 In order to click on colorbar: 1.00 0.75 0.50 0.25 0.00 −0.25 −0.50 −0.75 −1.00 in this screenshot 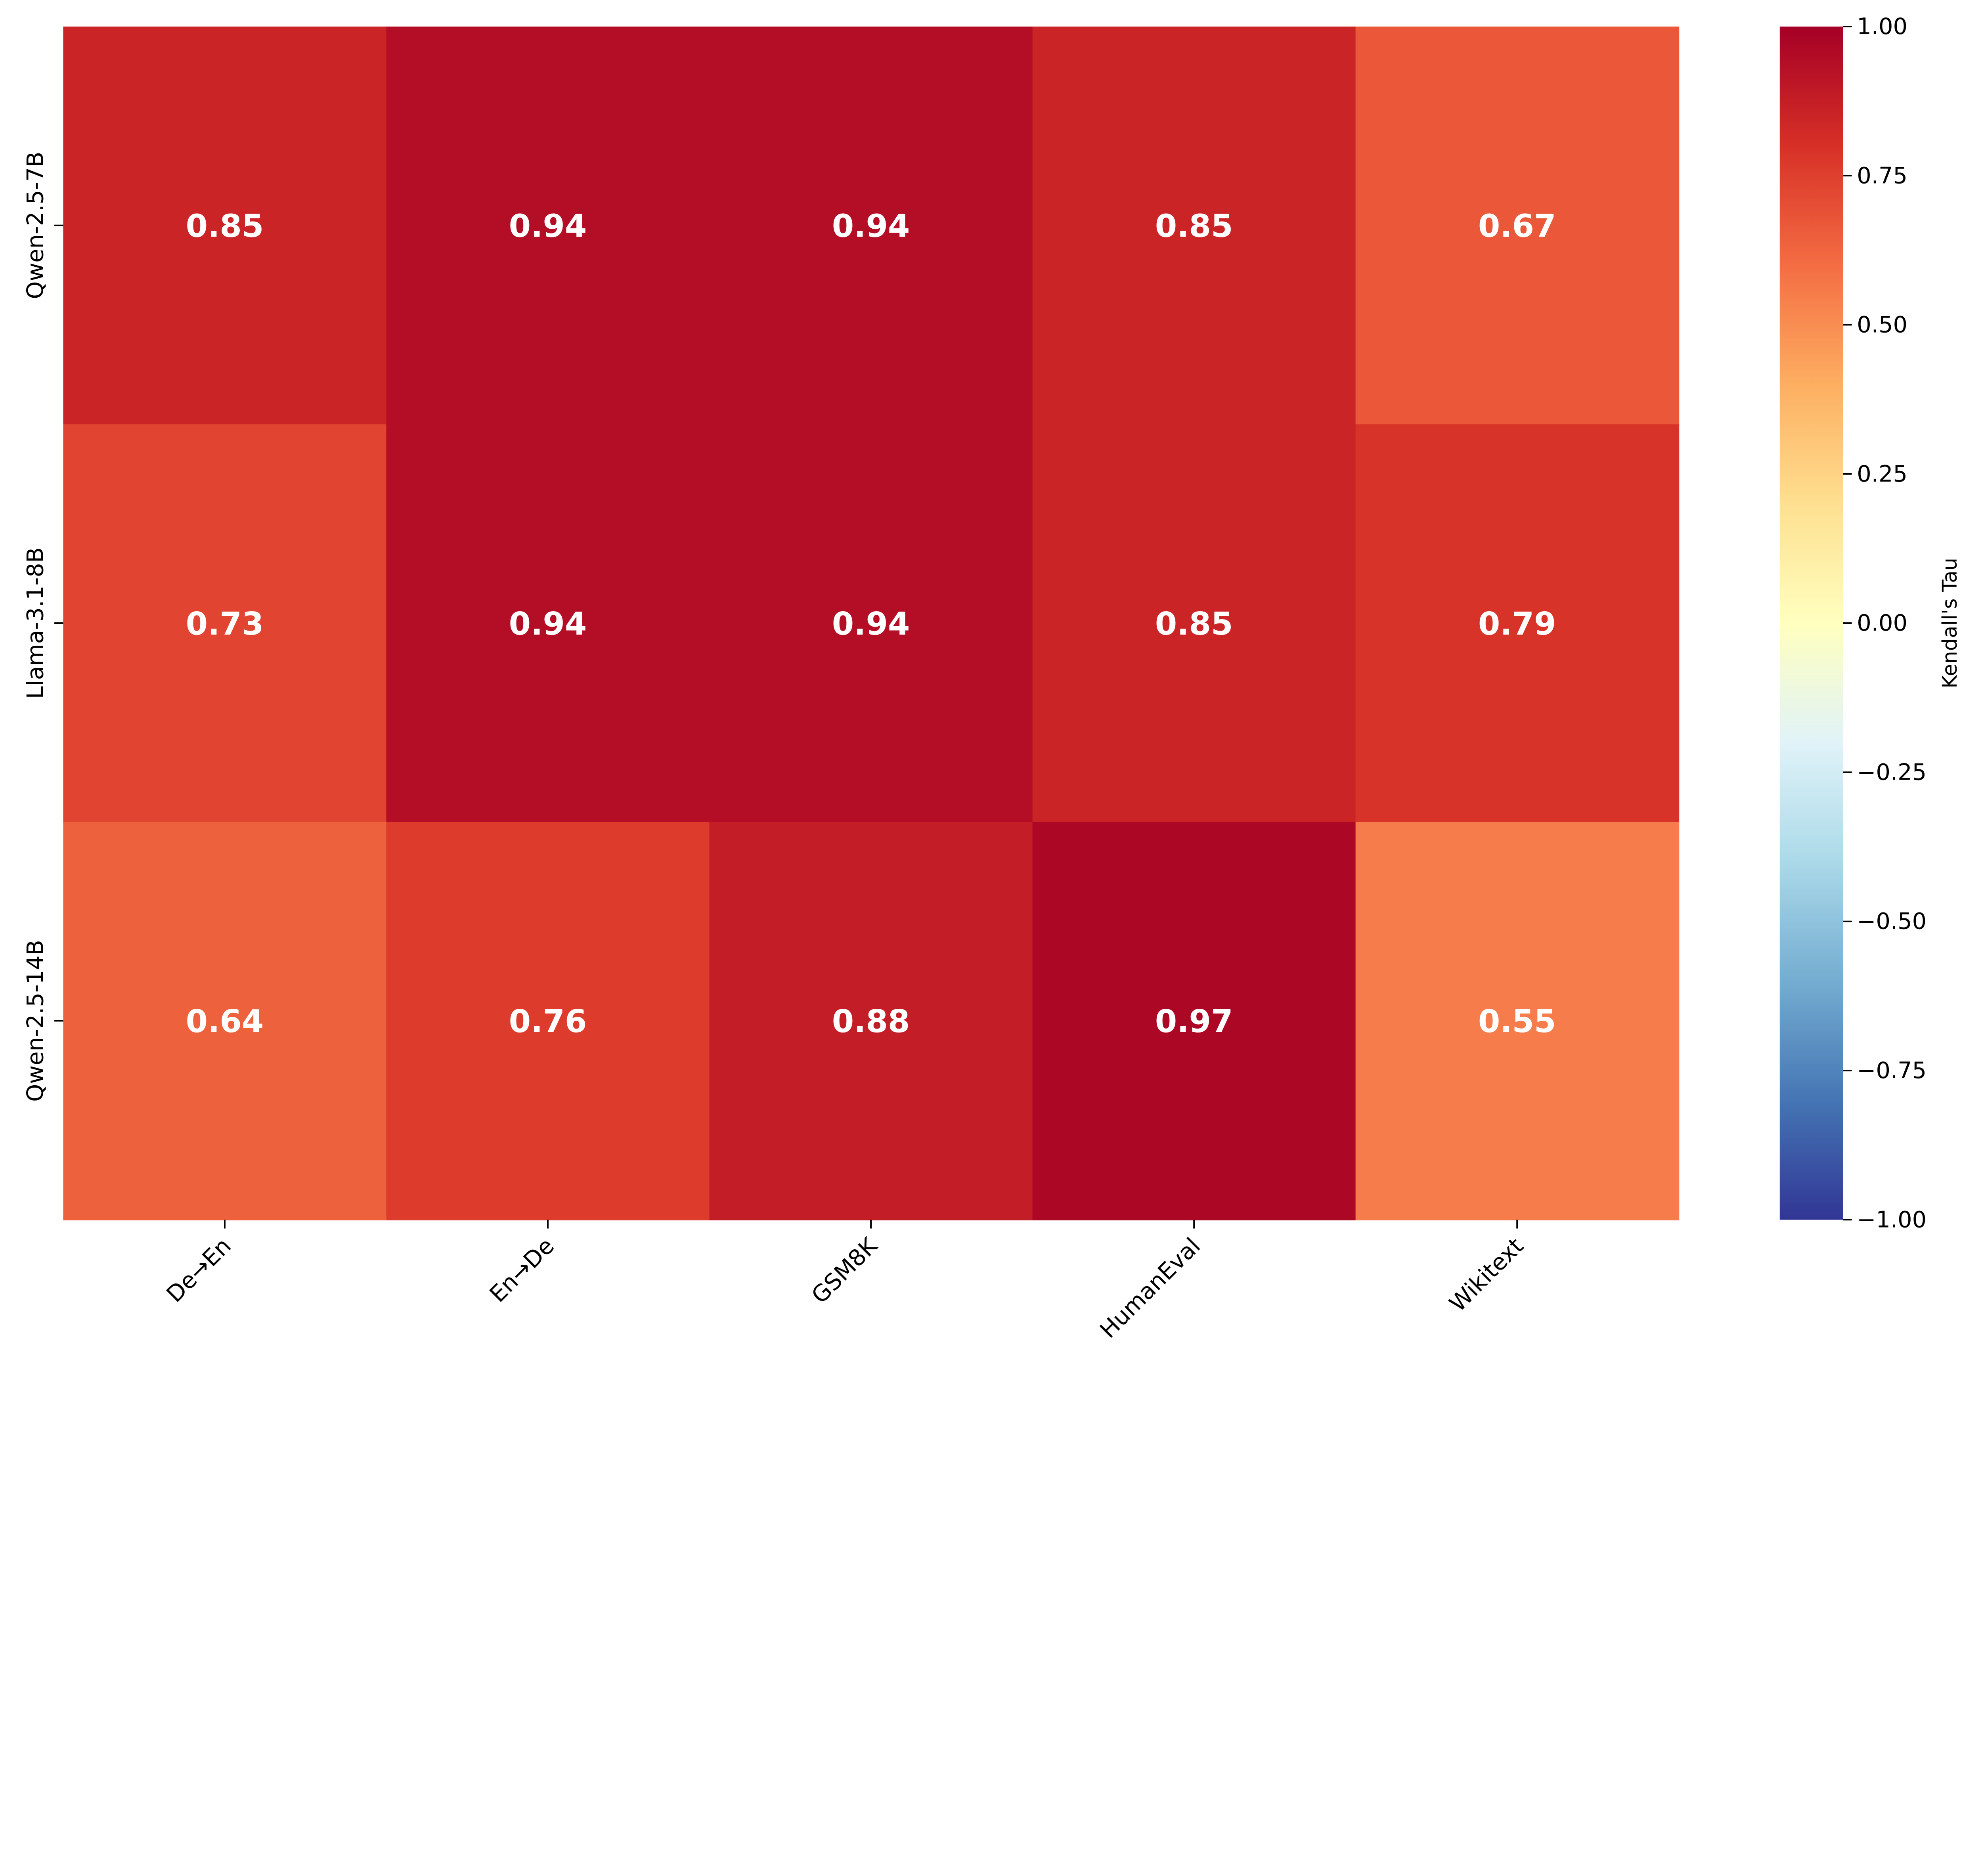, I will do `click(1853, 623)`.